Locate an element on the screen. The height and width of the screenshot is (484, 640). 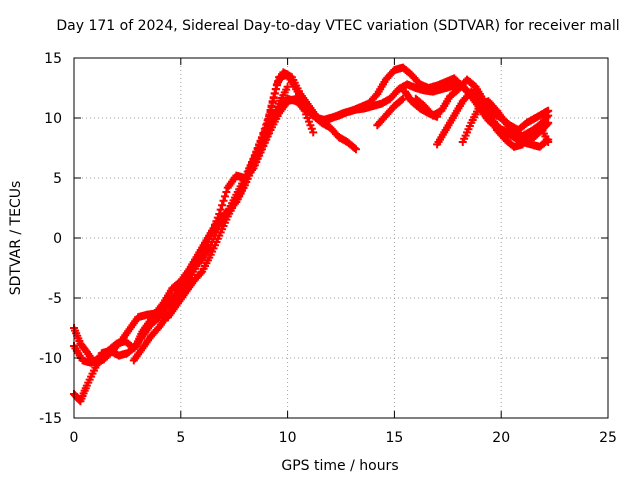
y-tick-label: -10 is located at coordinates (50, 359).